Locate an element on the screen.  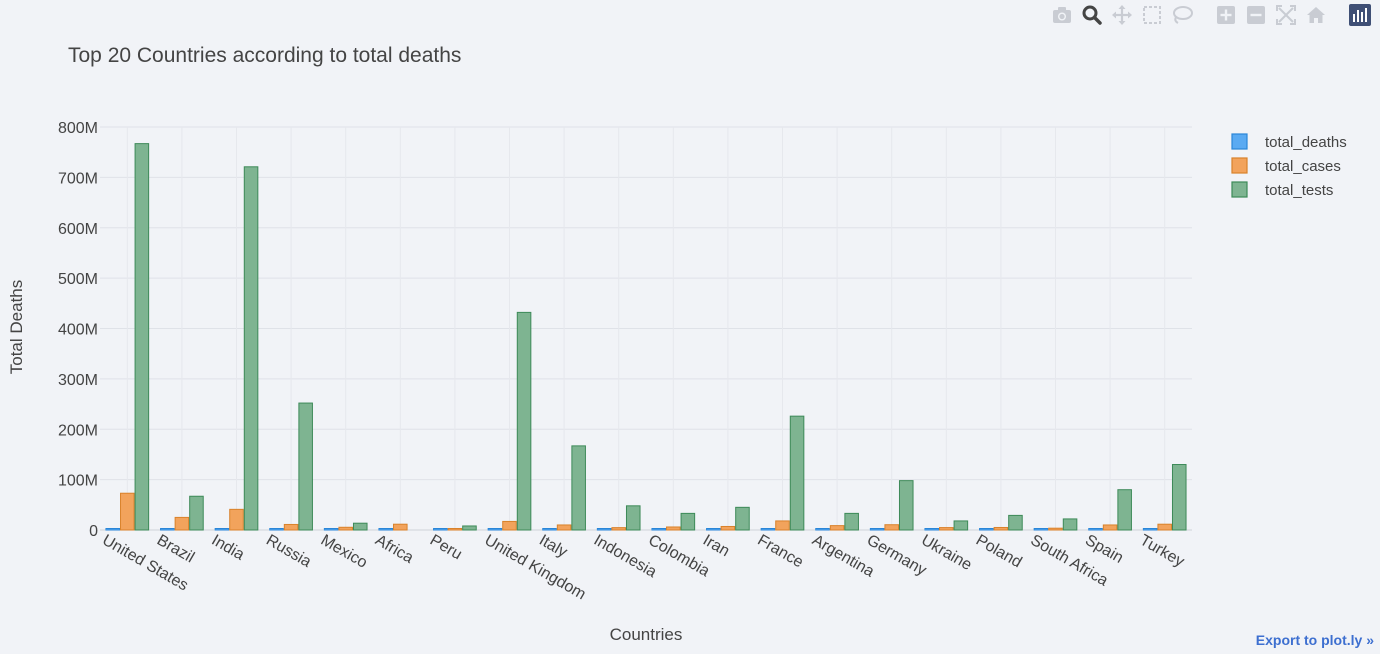
bar-total_tests-peru is located at coordinates (469, 528).